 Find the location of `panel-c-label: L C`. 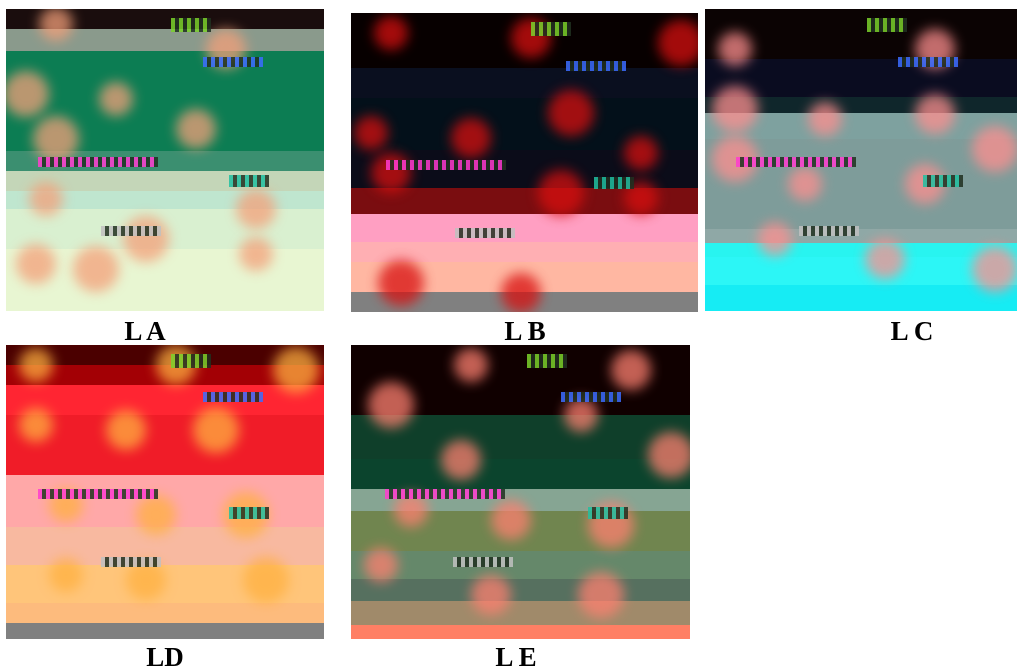

panel-c-label: L C is located at coordinates (912, 331).